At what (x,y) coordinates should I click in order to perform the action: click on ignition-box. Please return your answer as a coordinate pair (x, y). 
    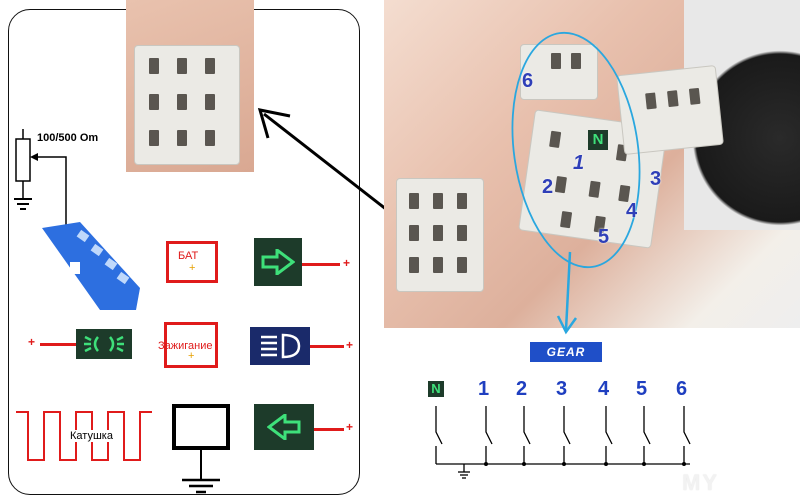
    Looking at the image, I should click on (191, 345).